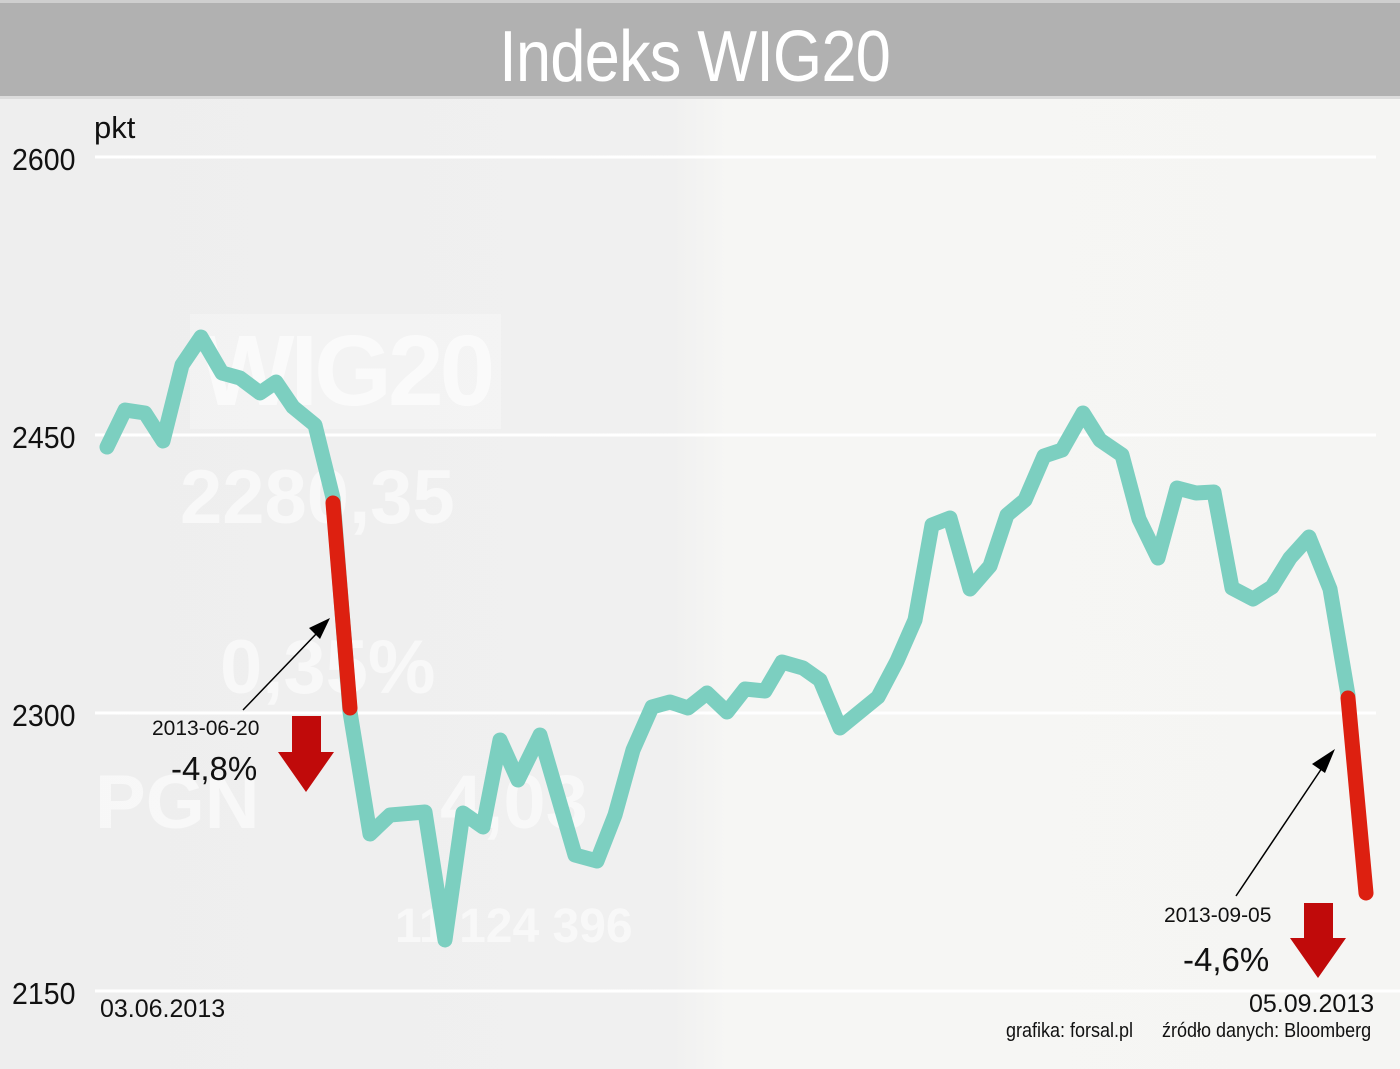 The height and width of the screenshot is (1069, 1400). What do you see at coordinates (1218, 915) in the screenshot?
I see `annotation-date-september: 2013-09-05` at bounding box center [1218, 915].